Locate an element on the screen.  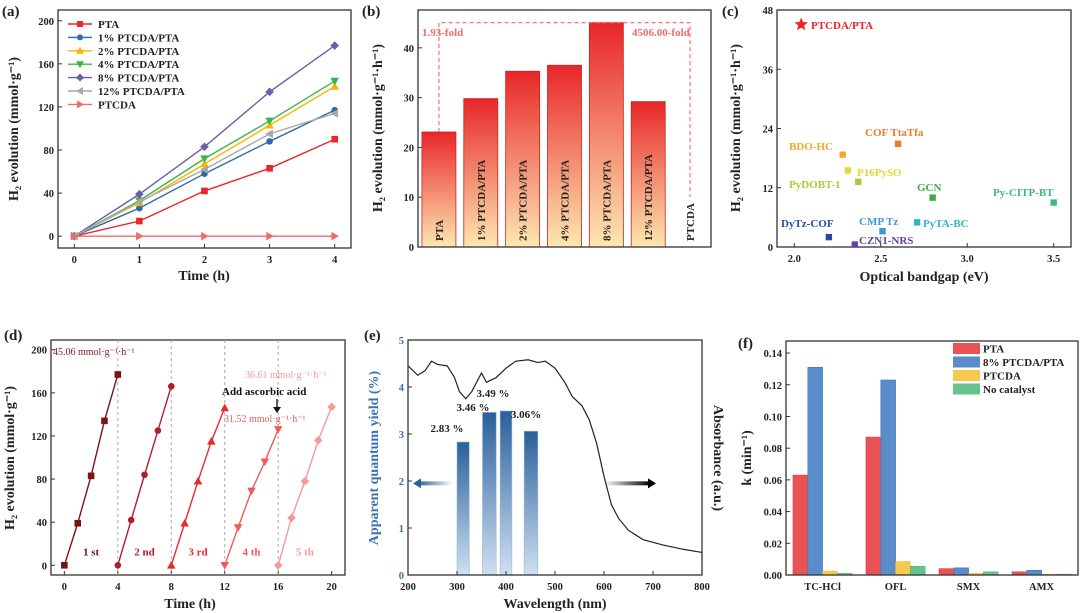
legend-label: PTA is located at coordinates (108, 25).